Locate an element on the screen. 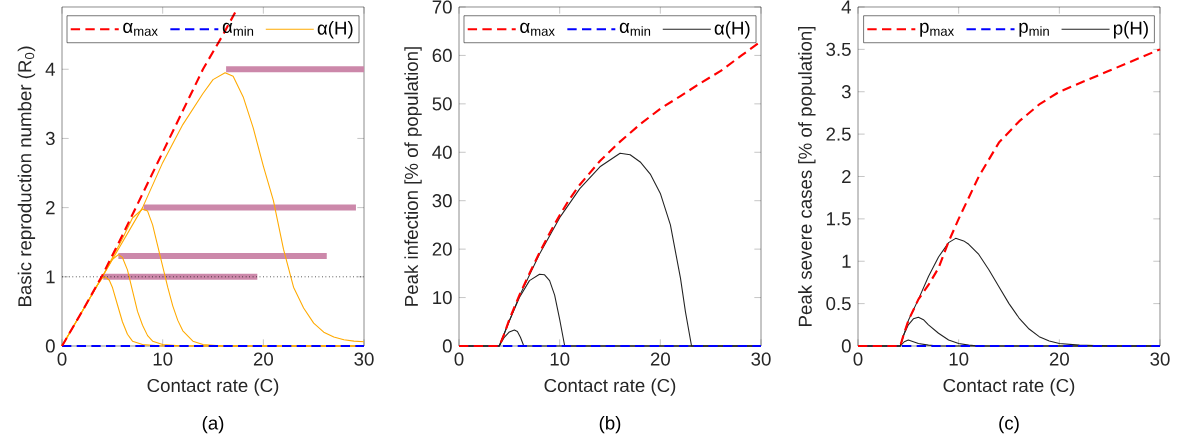 Image resolution: width=1177 pixels, height=442 pixels. y-tick-label: 2.5 is located at coordinates (838, 134).